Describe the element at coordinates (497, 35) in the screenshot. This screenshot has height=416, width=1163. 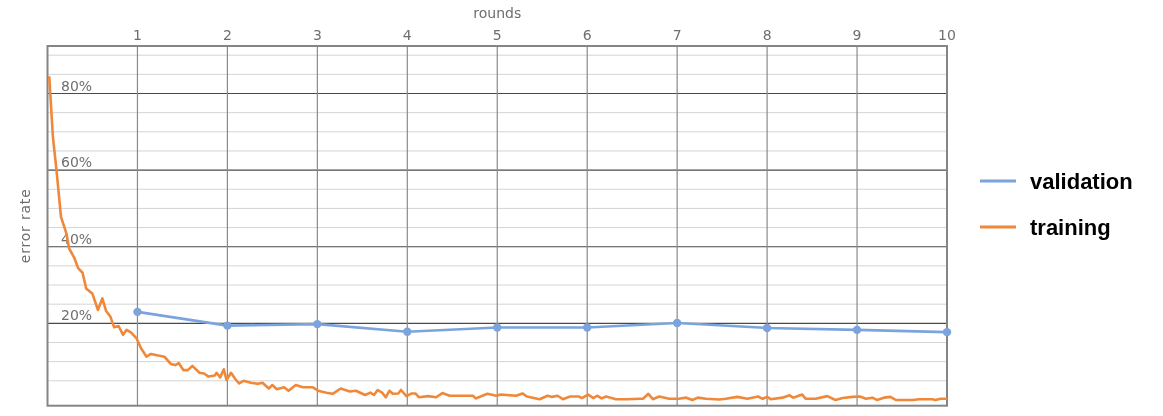
I see `x-tick-label: 5` at that location.